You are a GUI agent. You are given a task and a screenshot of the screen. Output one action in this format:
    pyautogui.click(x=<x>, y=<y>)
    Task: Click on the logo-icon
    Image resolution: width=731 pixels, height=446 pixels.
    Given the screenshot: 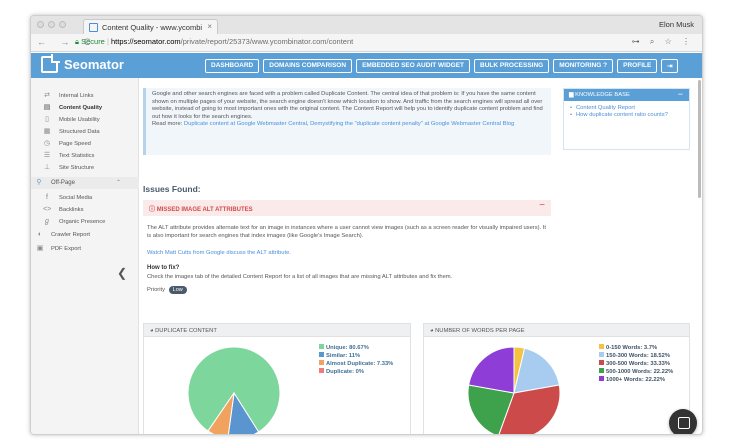 What is the action you would take?
    pyautogui.click(x=49, y=64)
    